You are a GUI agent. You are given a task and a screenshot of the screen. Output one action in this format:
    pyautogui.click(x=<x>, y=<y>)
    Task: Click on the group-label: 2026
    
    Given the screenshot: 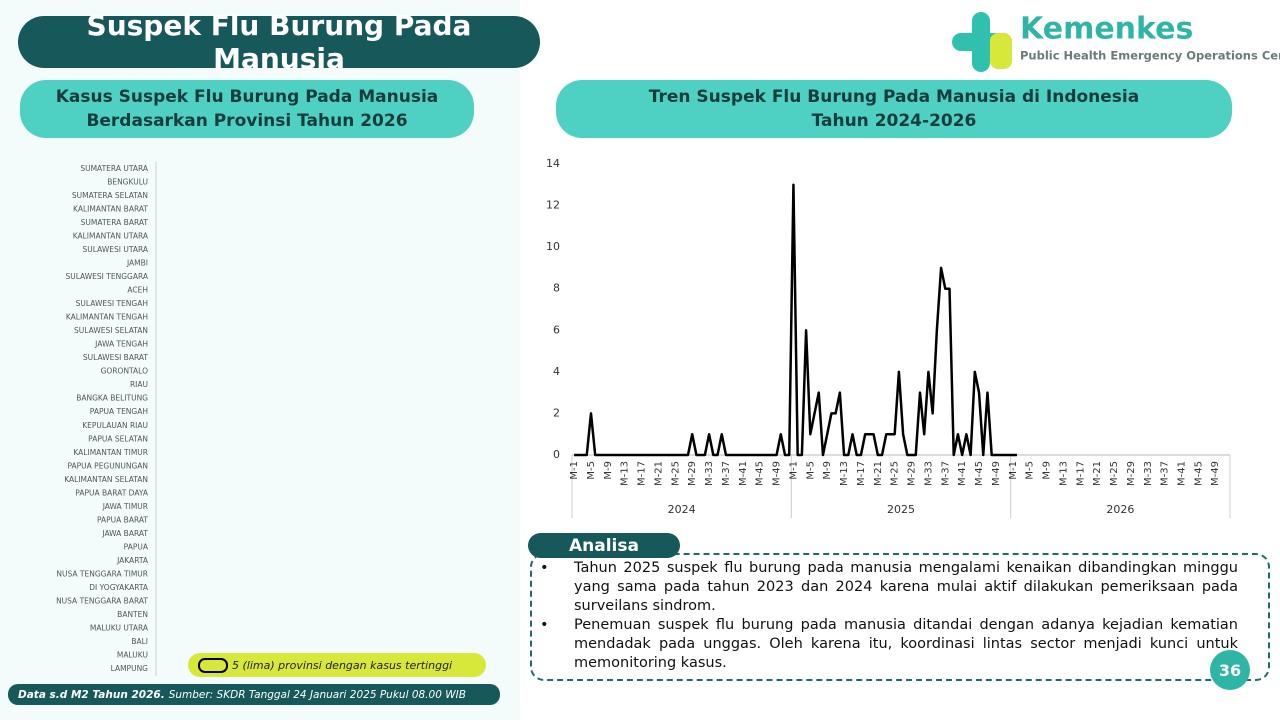 What is the action you would take?
    pyautogui.click(x=1120, y=509)
    